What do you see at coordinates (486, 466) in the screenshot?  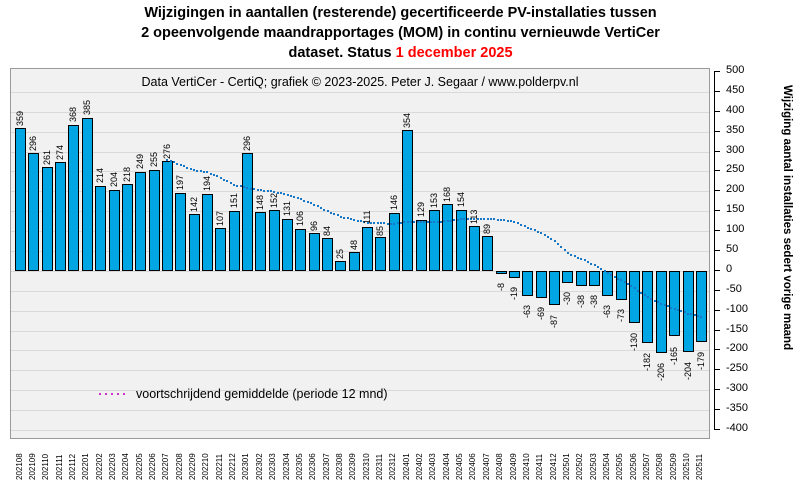 I see `x-tick-label-202407: 202407` at bounding box center [486, 466].